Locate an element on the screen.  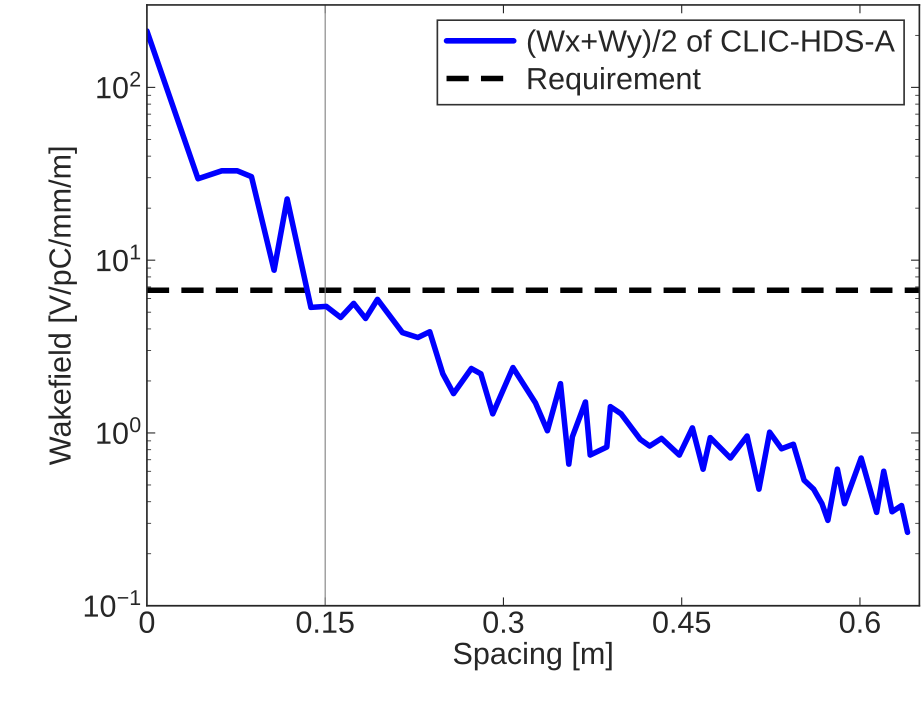
y-tick-label: 10$^{0}$ is located at coordinates (118, 430).